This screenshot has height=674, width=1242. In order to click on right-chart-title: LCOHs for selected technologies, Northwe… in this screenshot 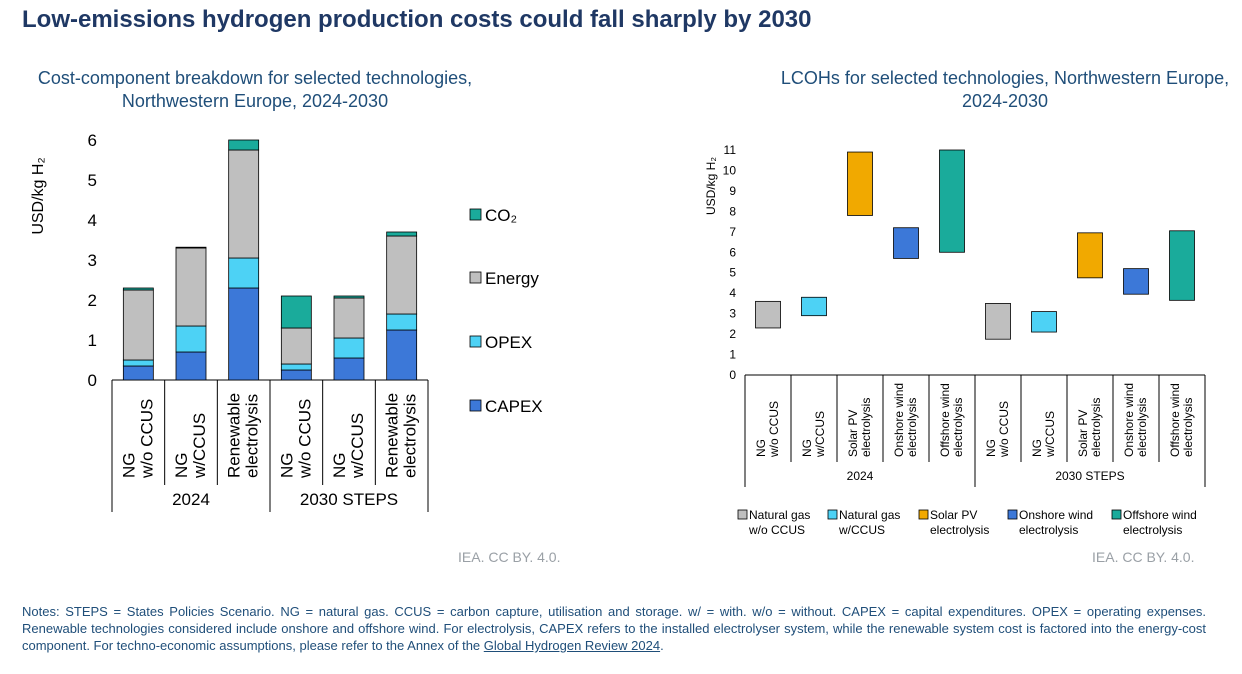, I will do `click(1005, 89)`.